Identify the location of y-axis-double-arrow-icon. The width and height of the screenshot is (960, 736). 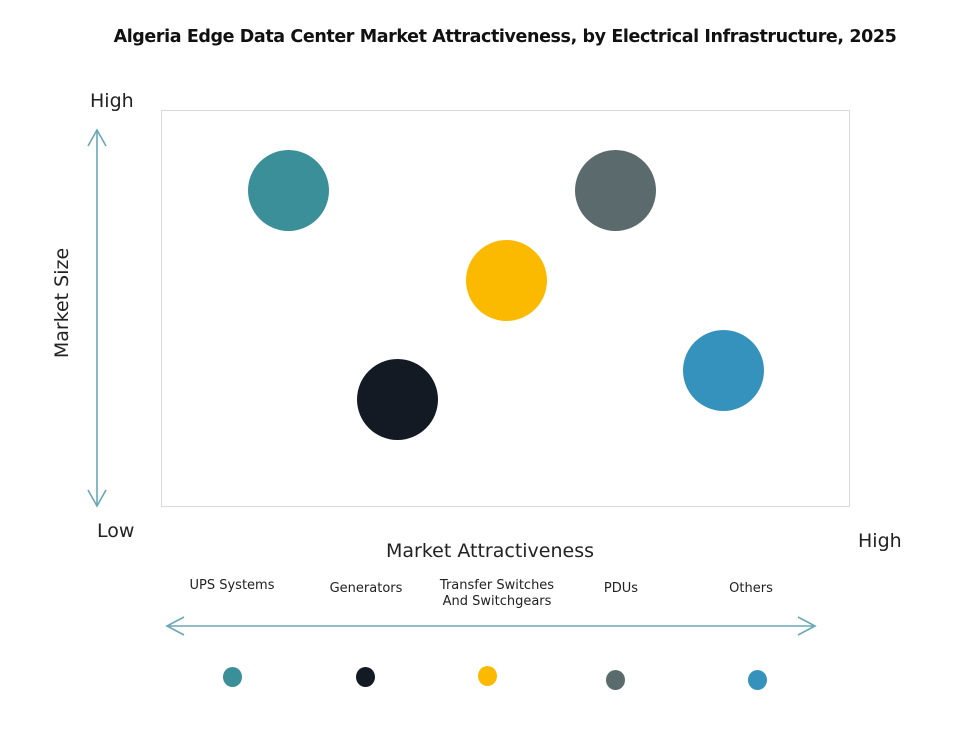
(97, 318).